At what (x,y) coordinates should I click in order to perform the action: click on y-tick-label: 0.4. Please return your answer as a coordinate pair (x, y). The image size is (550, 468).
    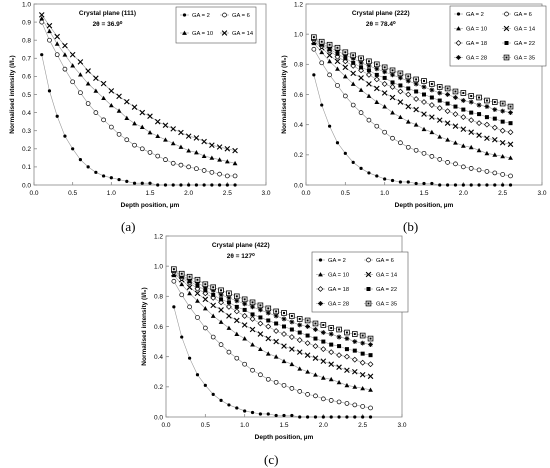
    Looking at the image, I should click on (158, 357).